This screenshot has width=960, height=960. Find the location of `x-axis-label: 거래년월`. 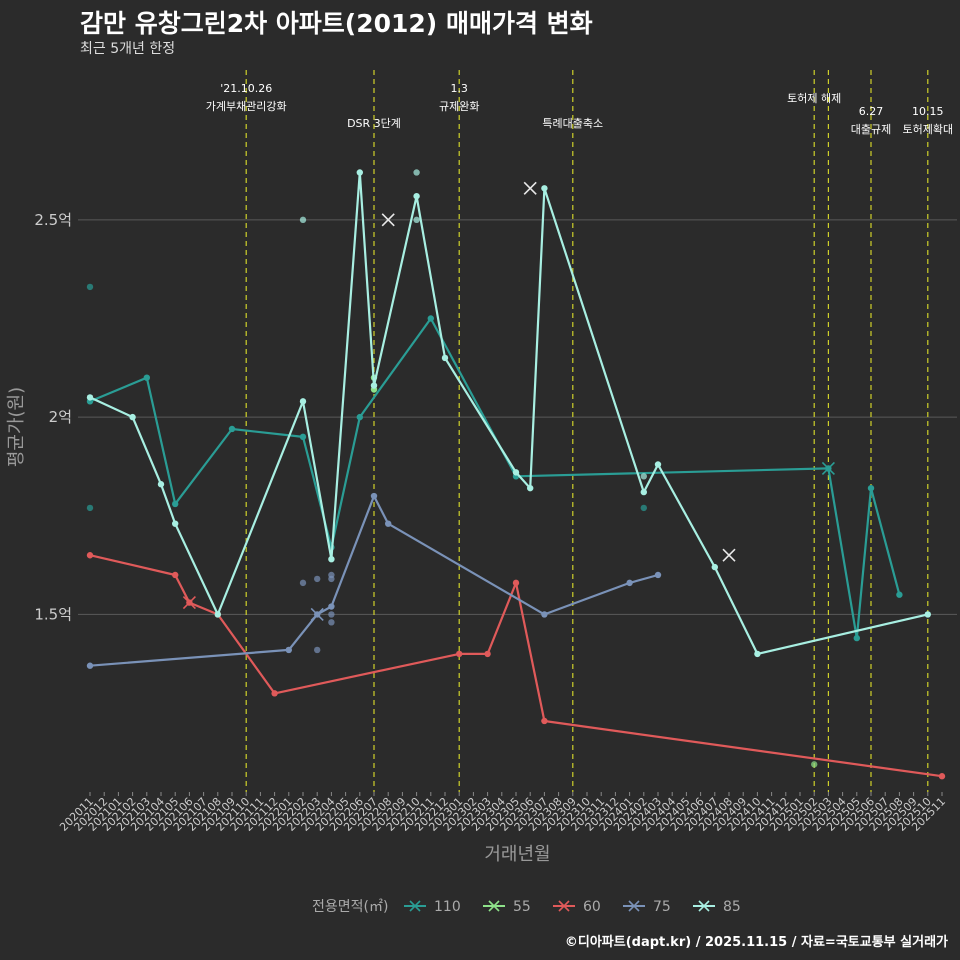

x-axis-label: 거래년월 is located at coordinates (517, 854).